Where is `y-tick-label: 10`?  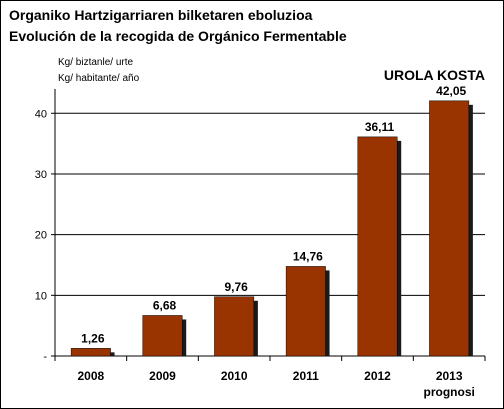 y-tick-label: 10 is located at coordinates (41, 296).